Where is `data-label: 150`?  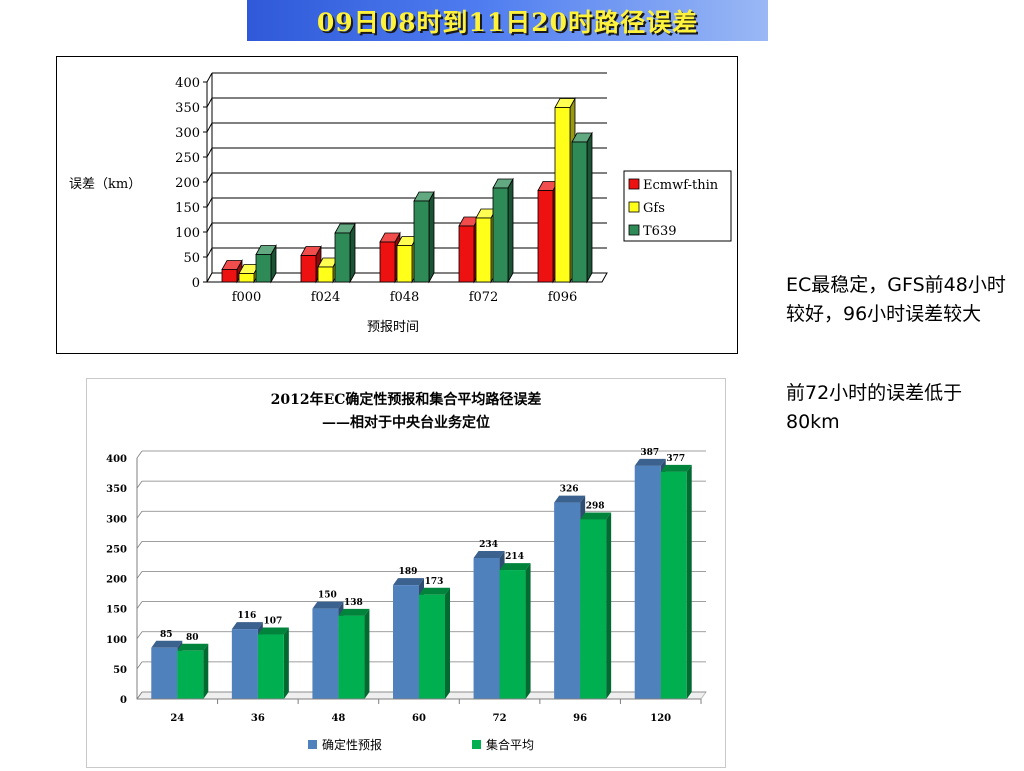
data-label: 150 is located at coordinates (327, 596).